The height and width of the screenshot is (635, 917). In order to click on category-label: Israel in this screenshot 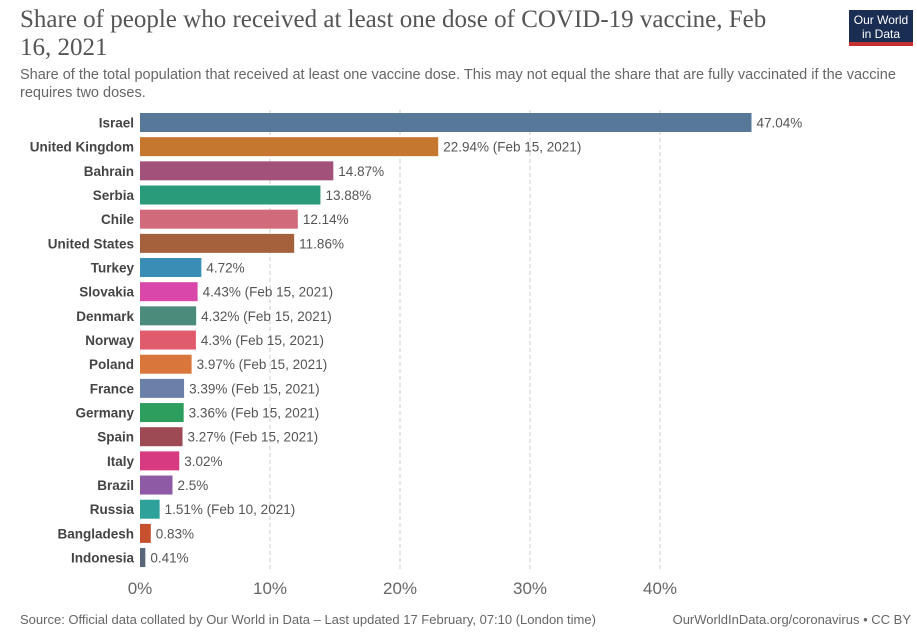, I will do `click(116, 123)`.